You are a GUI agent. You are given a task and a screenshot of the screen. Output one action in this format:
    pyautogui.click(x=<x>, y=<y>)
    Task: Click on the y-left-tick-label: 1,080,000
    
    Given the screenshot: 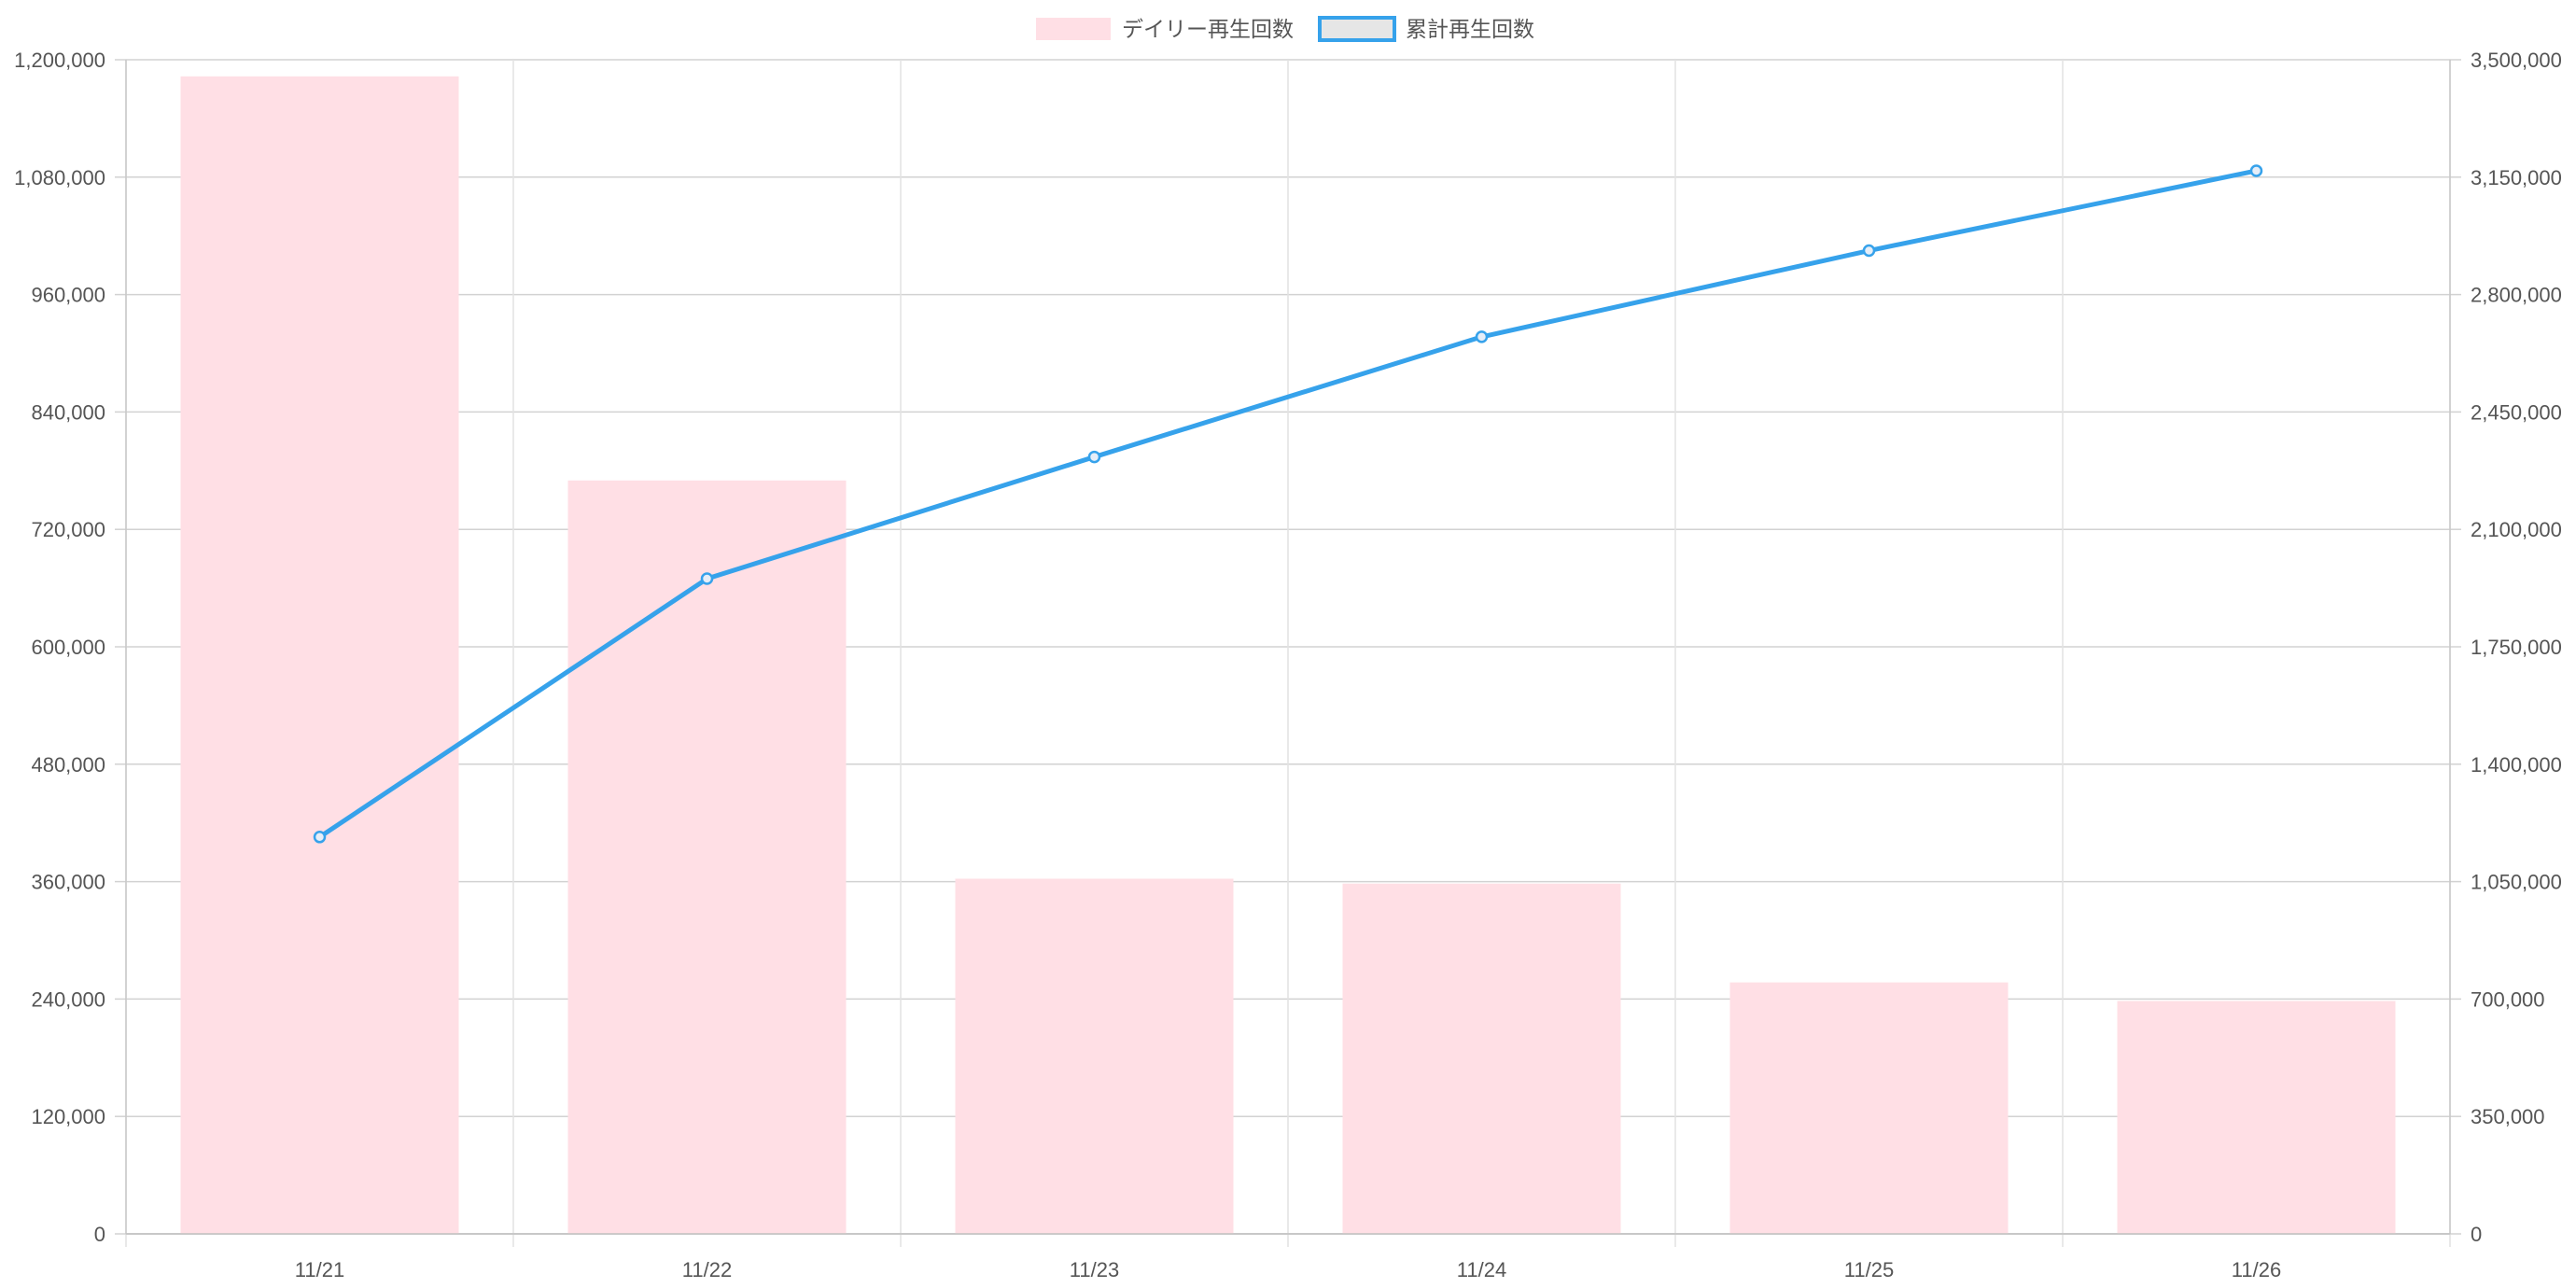 What is the action you would take?
    pyautogui.click(x=59, y=177)
    